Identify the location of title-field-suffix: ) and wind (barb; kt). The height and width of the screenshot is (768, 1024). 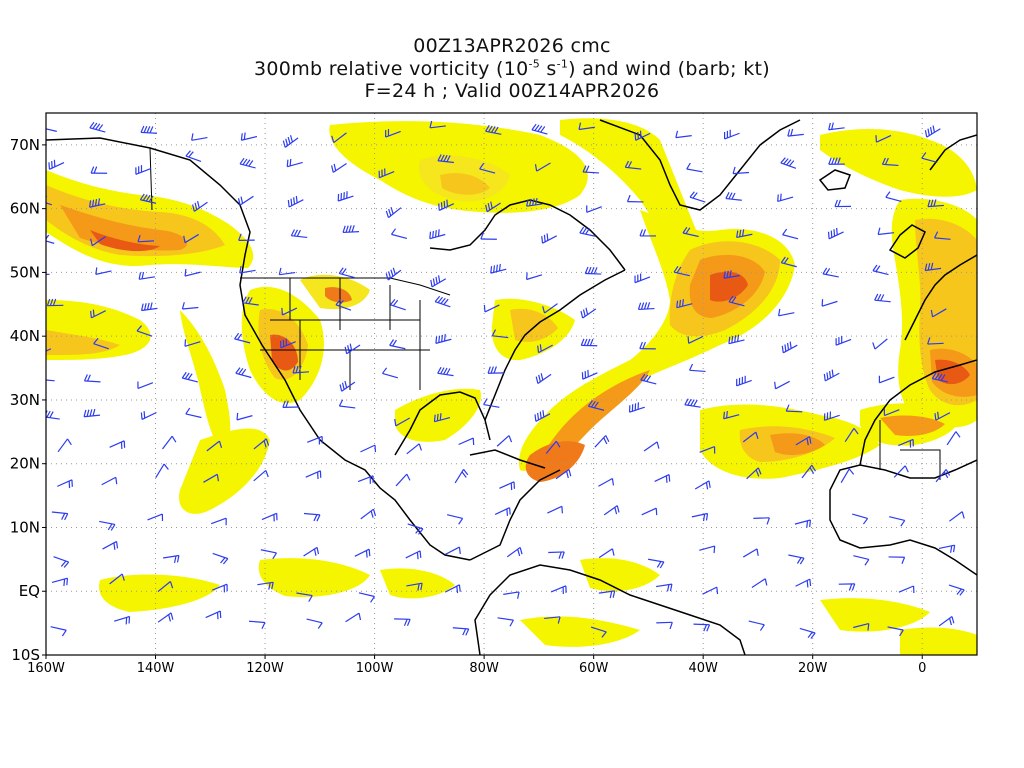
(669, 69).